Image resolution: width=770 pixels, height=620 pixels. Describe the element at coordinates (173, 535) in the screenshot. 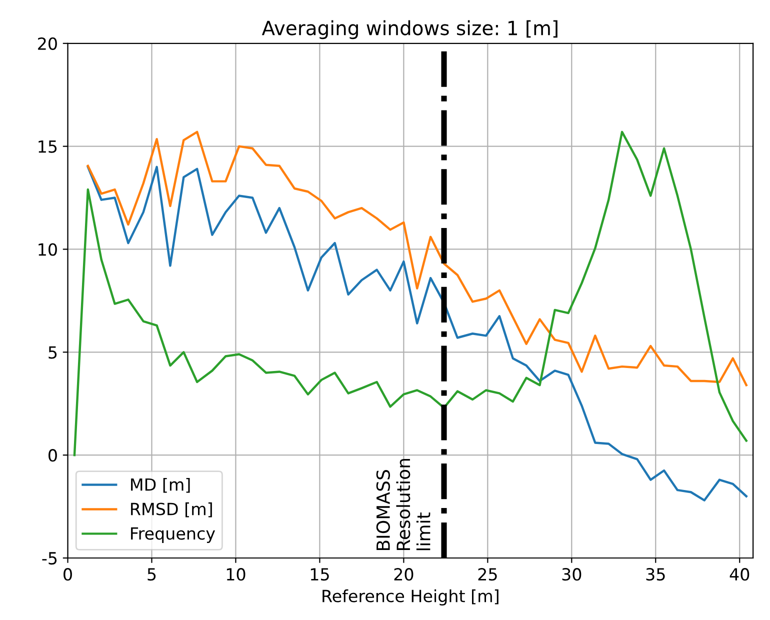

I see `legend-label: Frequency` at that location.